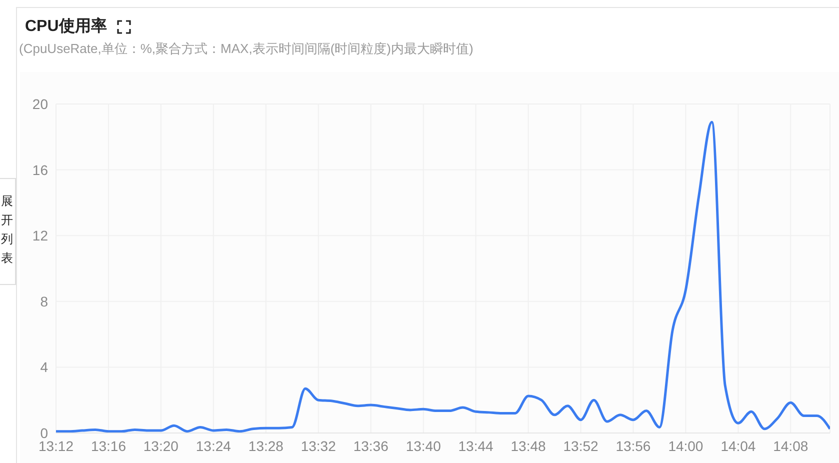 The image size is (839, 463). Describe the element at coordinates (686, 446) in the screenshot. I see `x-tick-label: 14:00` at that location.